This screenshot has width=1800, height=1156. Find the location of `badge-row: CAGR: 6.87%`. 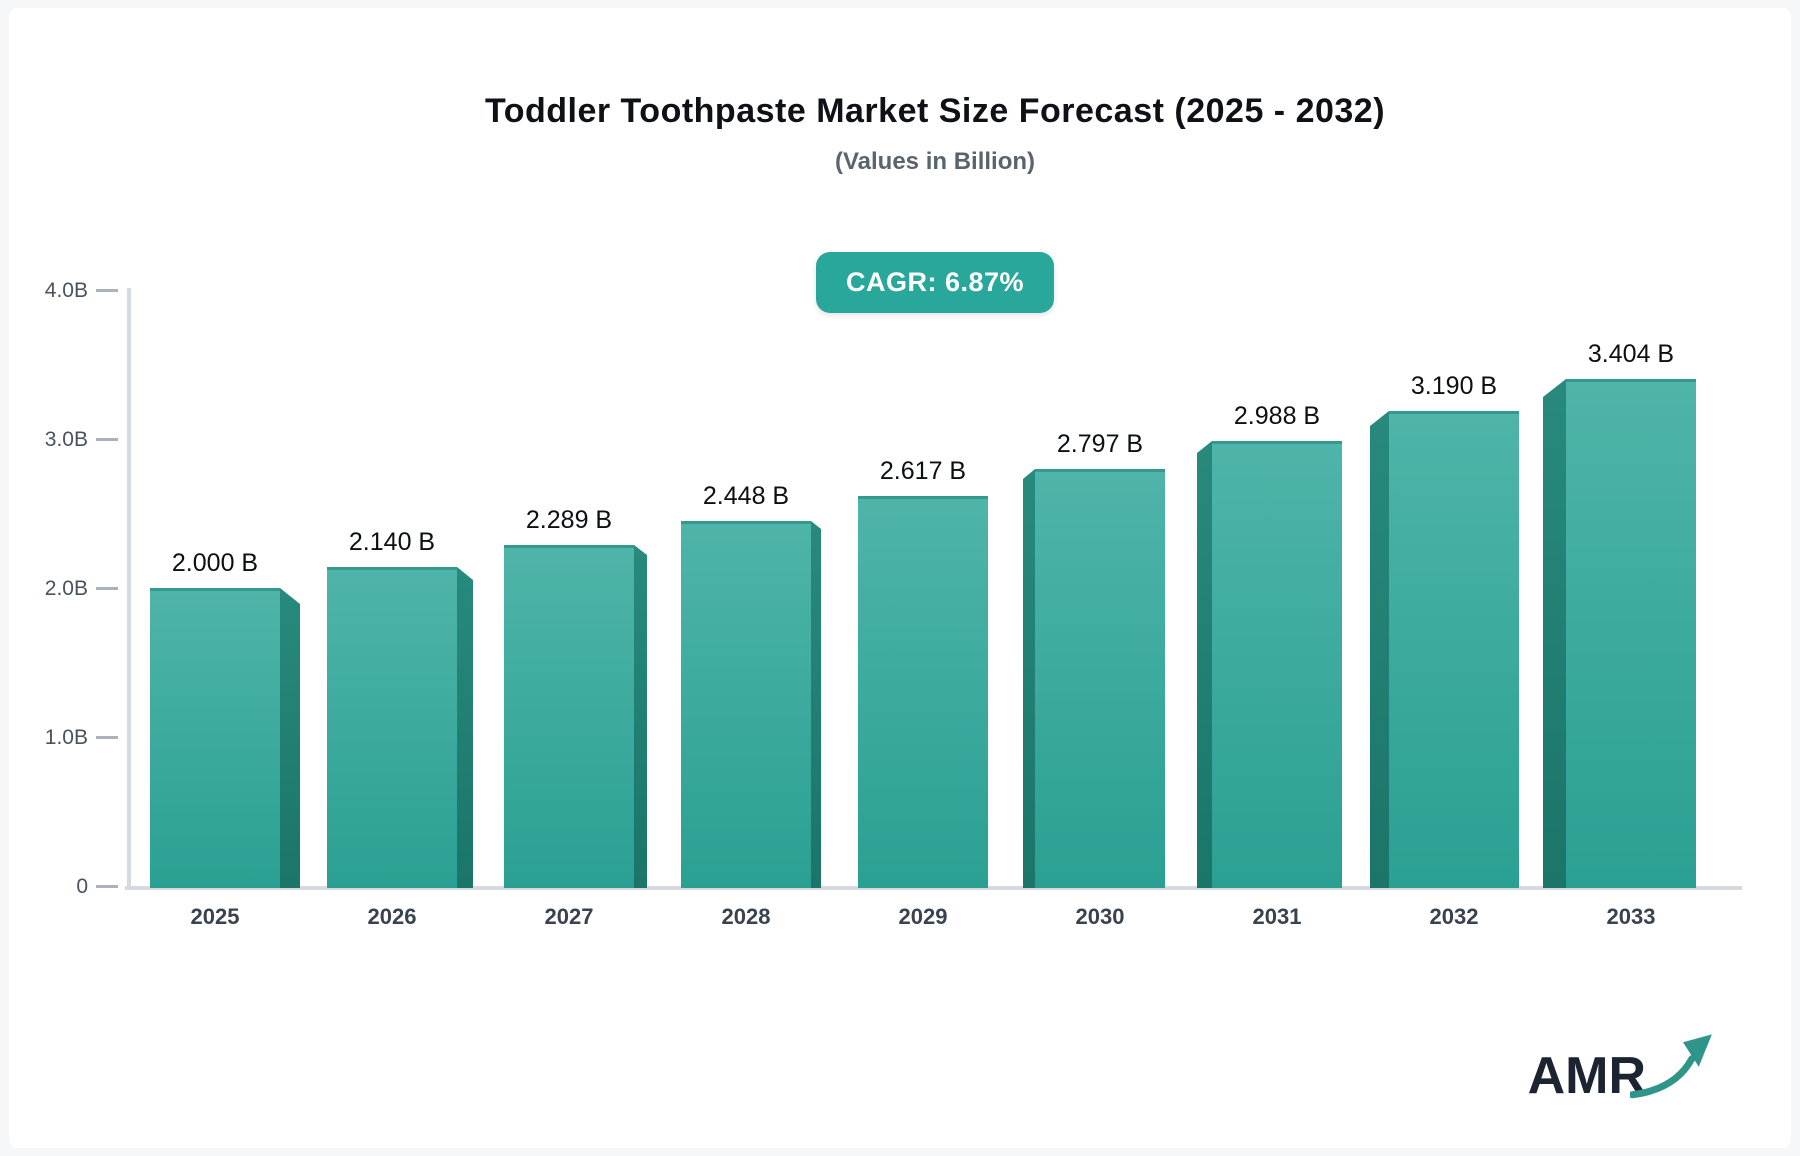

badge-row: CAGR: 6.87% is located at coordinates (935, 282).